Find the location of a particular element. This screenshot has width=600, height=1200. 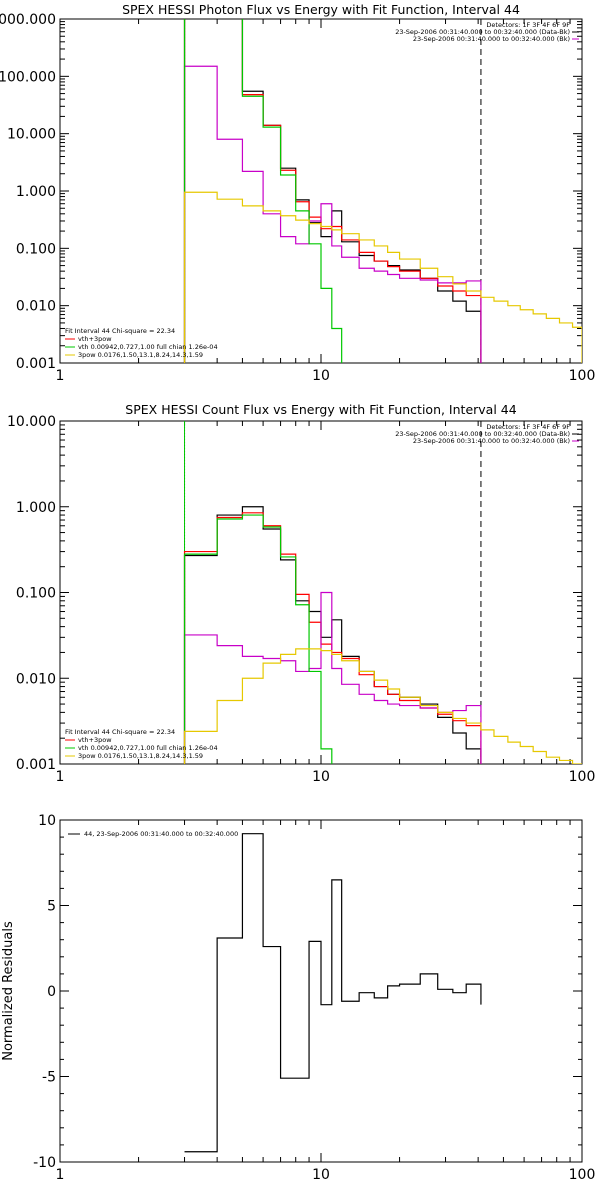

y-tick-label: -10 is located at coordinates (44, 1163).